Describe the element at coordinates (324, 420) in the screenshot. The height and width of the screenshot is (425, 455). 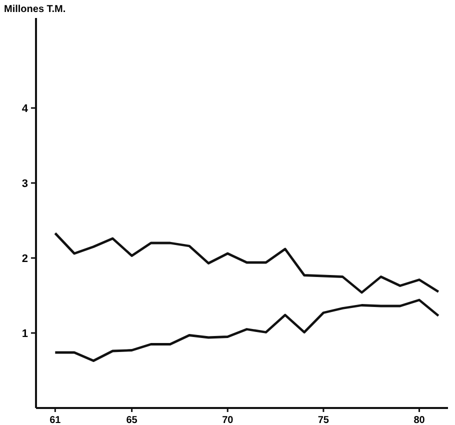
I see `x-tick-label: 75` at that location.